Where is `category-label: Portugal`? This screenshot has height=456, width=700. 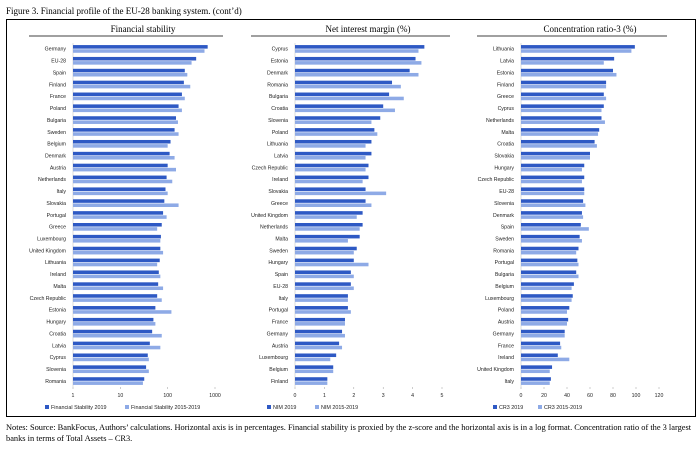
category-label: Portugal is located at coordinates (56, 216).